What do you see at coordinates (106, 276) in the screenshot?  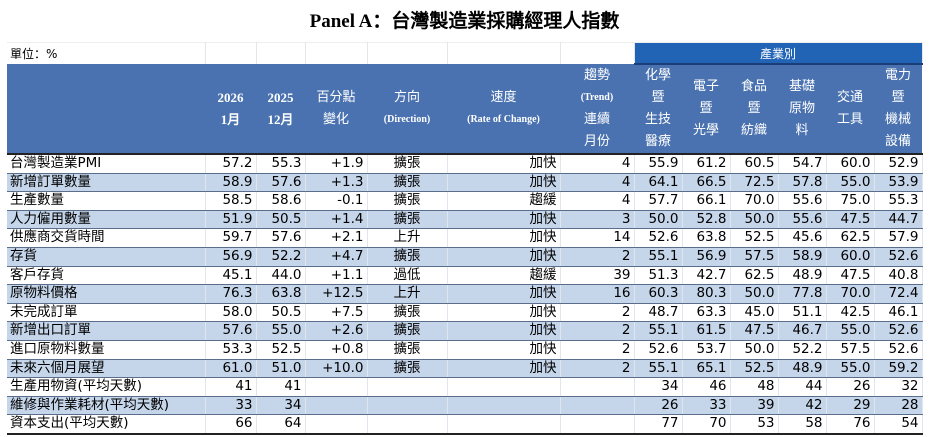 I see `row-label: 客戶存貨` at bounding box center [106, 276].